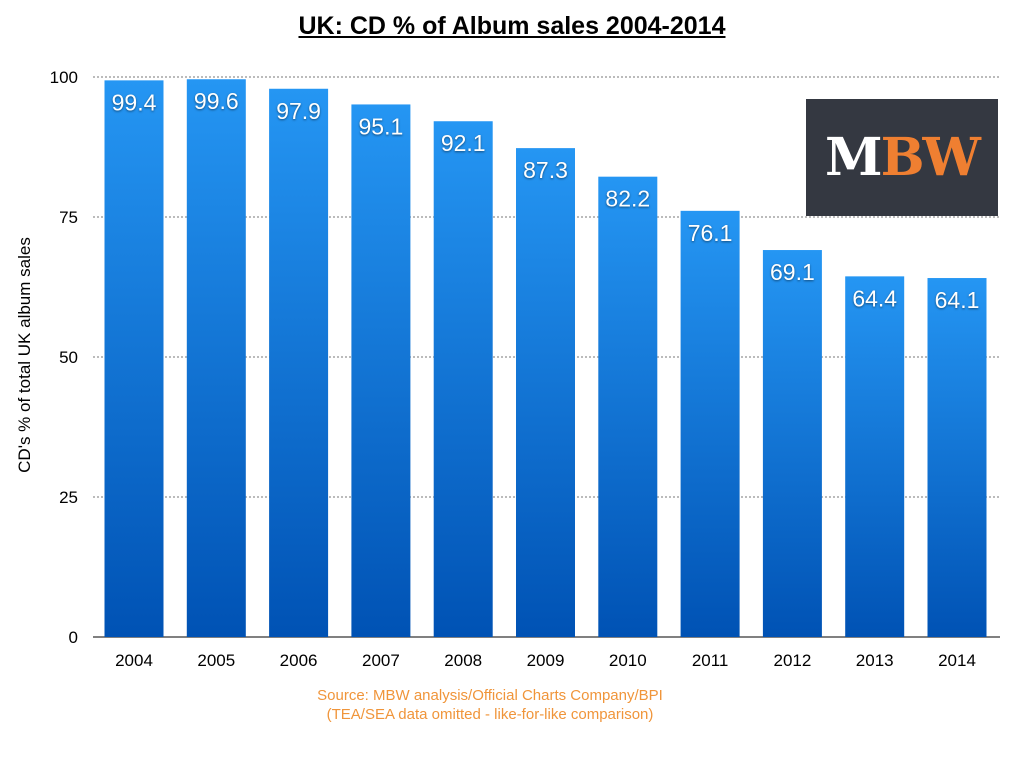 The height and width of the screenshot is (768, 1024). I want to click on bar-2011, so click(710, 423).